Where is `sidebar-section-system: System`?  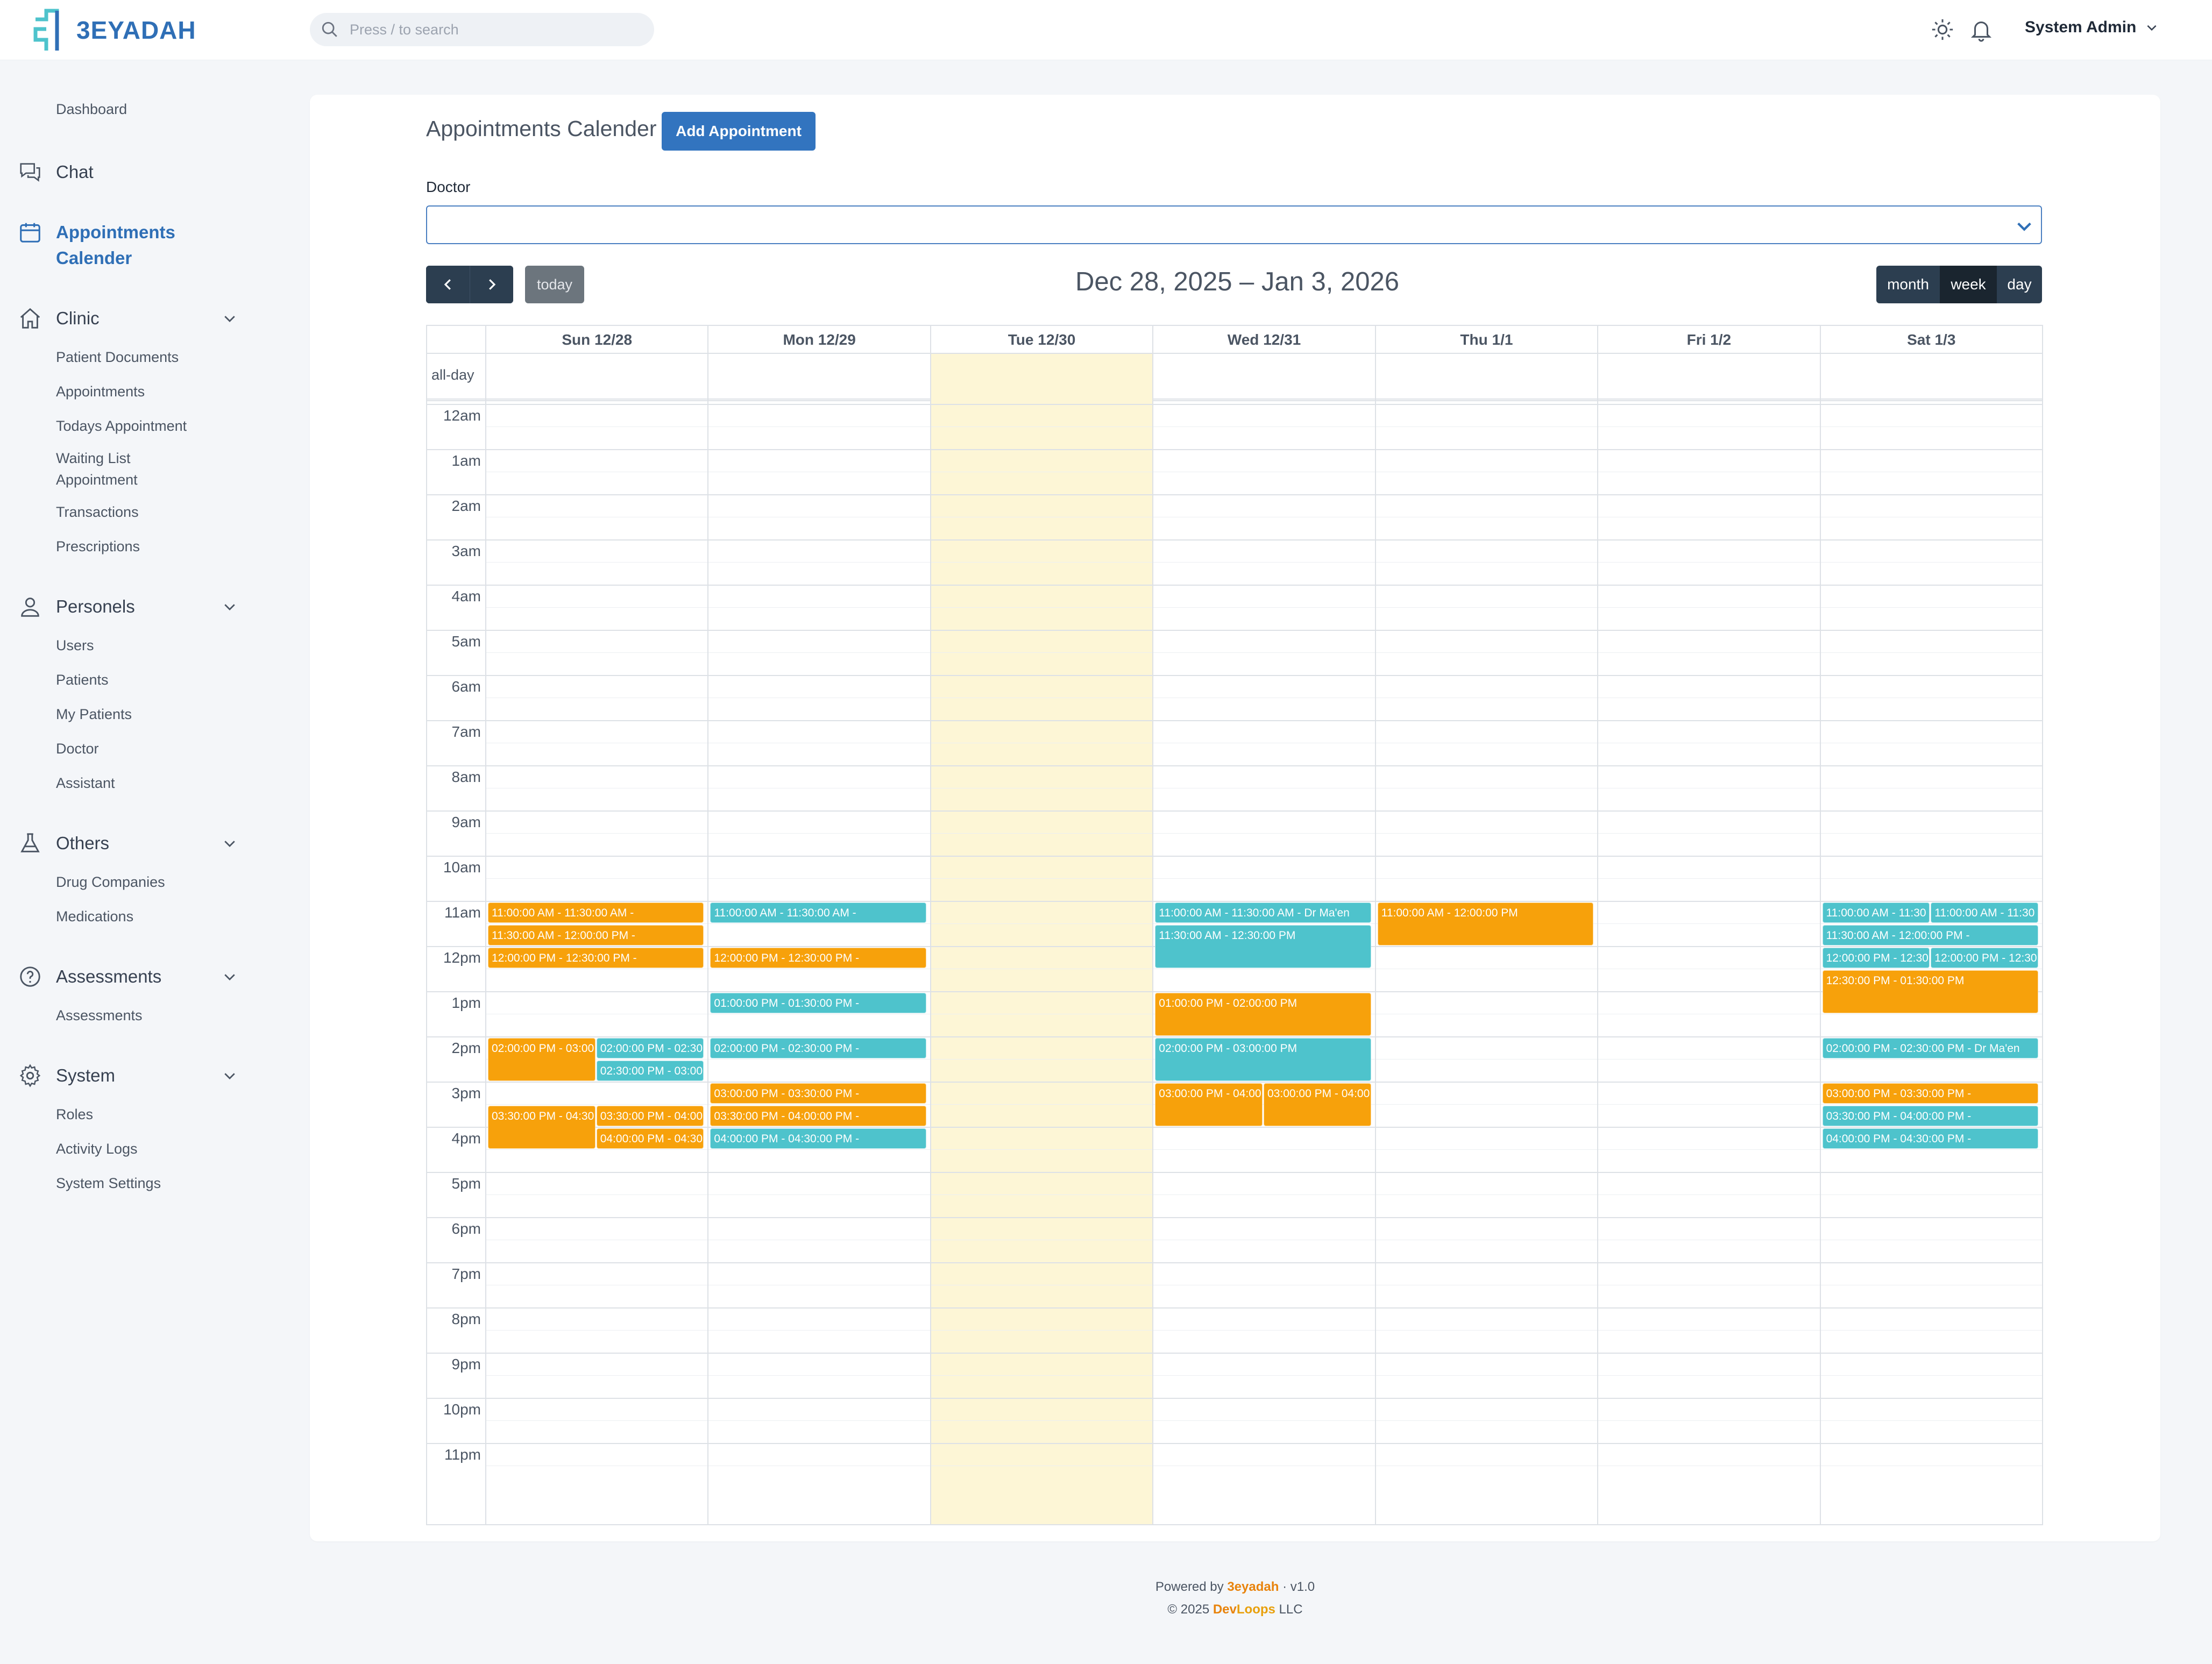
sidebar-section-system: System is located at coordinates (128, 1076).